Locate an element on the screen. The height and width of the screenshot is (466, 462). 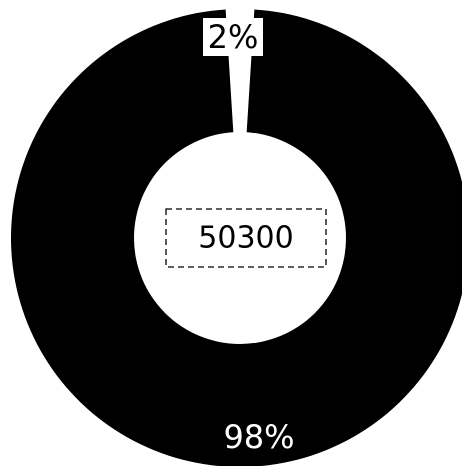
slice-label-2pct: 2% is located at coordinates (233, 37).